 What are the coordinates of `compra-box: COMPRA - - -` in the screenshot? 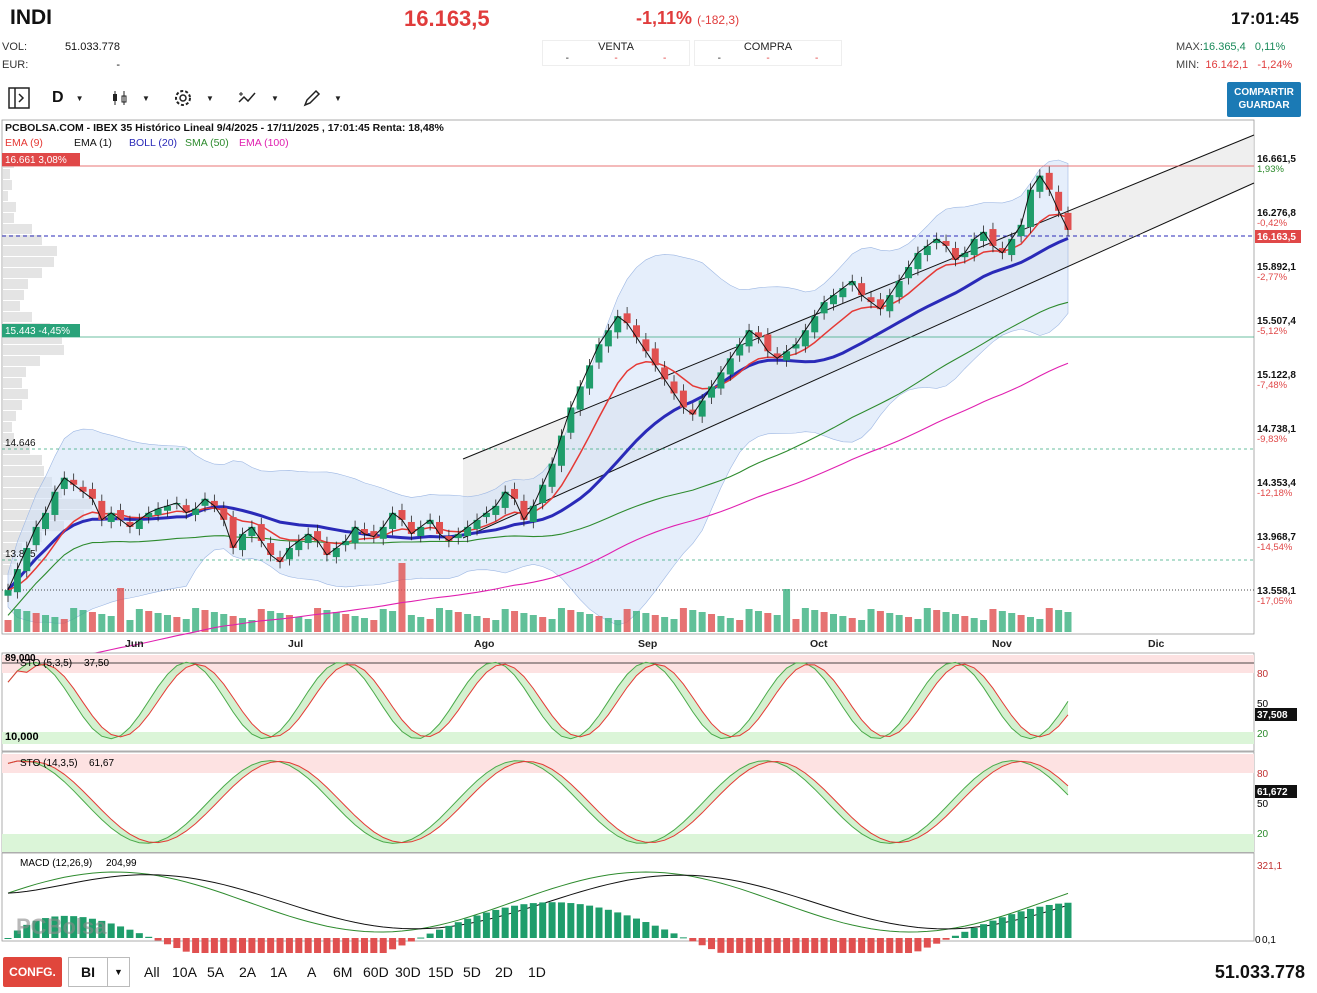 It's located at (768, 53).